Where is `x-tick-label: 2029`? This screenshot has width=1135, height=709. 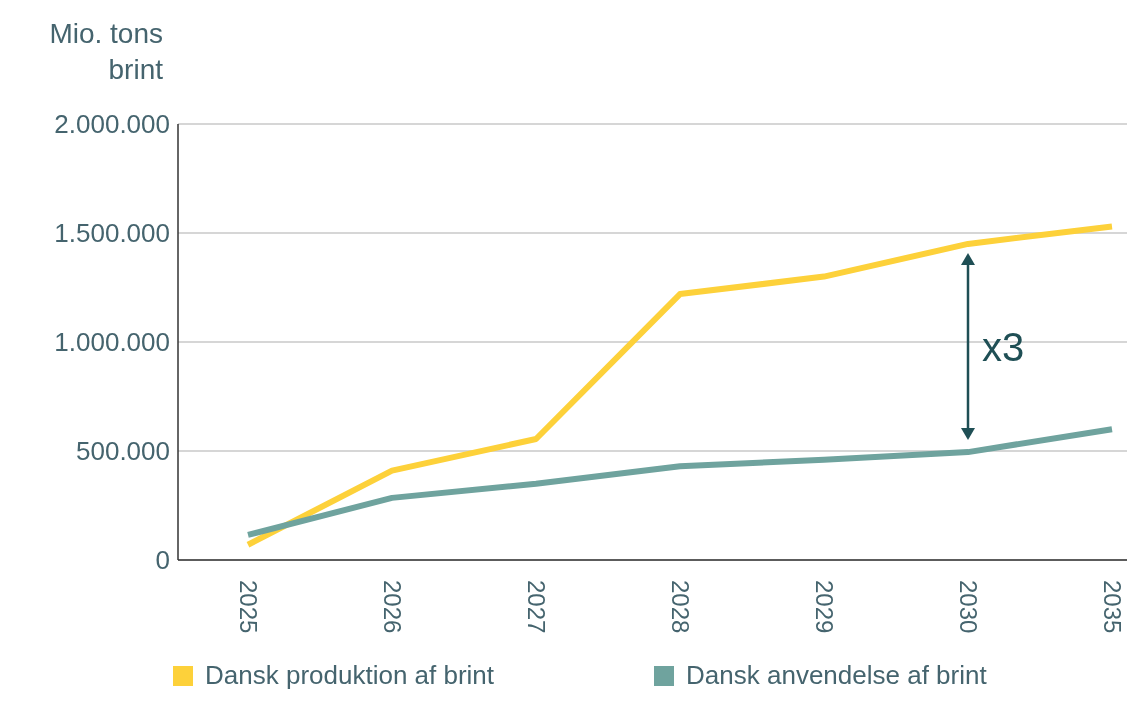
x-tick-label: 2029 is located at coordinates (824, 607).